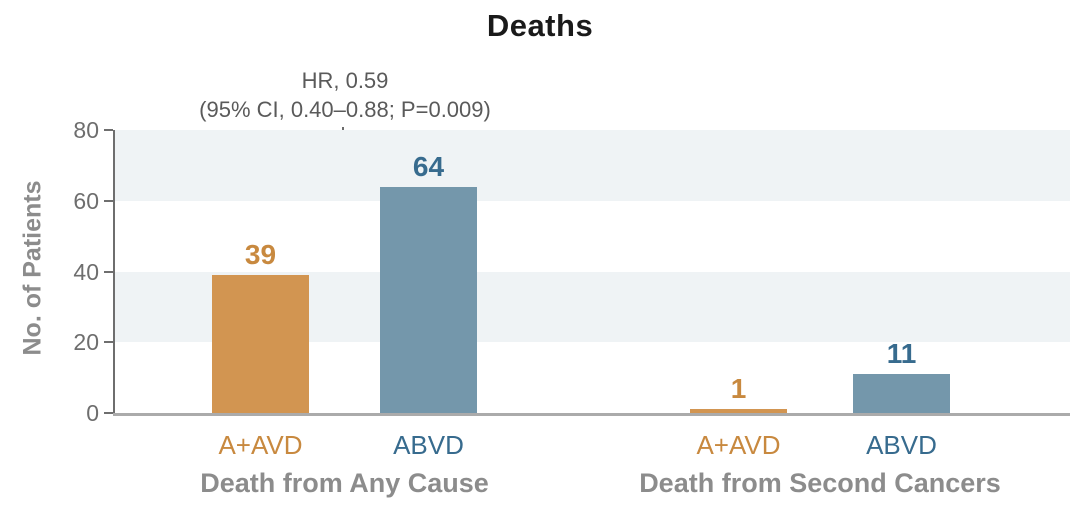 The height and width of the screenshot is (518, 1080). What do you see at coordinates (345, 80) in the screenshot?
I see `hr-annotation-line1: HR, 0.59` at bounding box center [345, 80].